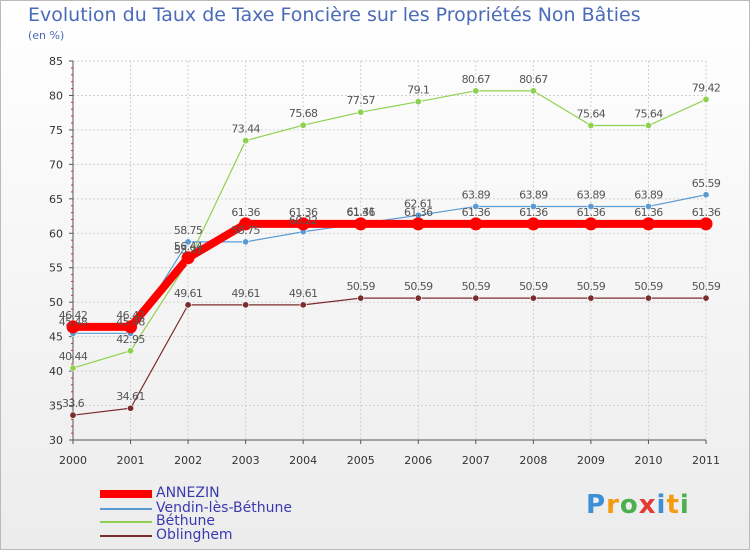 The width and height of the screenshot is (750, 550). Describe the element at coordinates (56, 406) in the screenshot. I see `y-tick-label: 35` at that location.